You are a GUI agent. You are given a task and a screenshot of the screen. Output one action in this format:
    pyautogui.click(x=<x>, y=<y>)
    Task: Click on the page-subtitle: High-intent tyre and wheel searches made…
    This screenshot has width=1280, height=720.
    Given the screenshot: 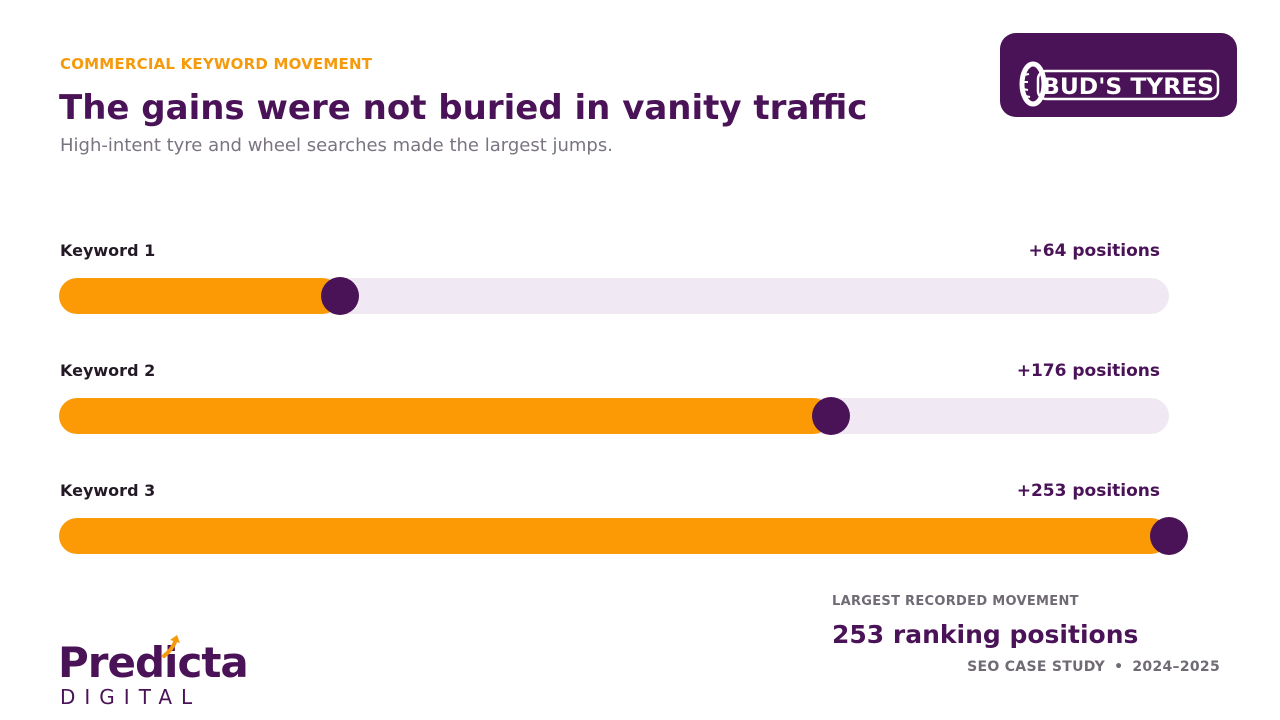 What is the action you would take?
    pyautogui.click(x=336, y=145)
    